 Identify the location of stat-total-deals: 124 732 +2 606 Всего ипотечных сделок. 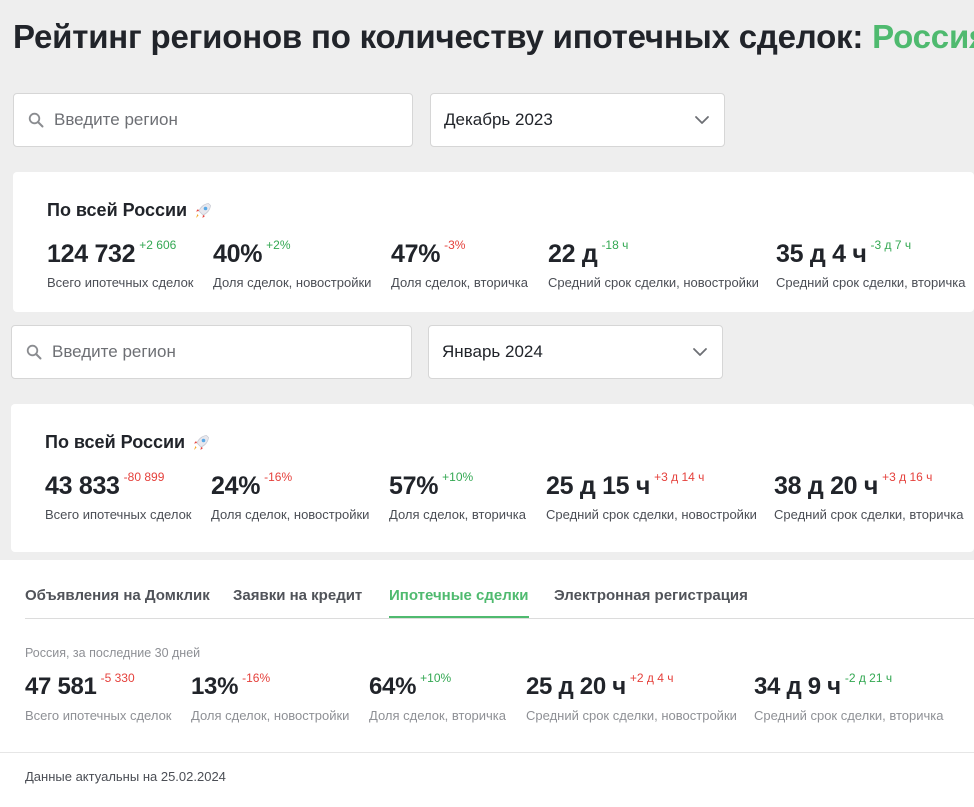
(120, 264).